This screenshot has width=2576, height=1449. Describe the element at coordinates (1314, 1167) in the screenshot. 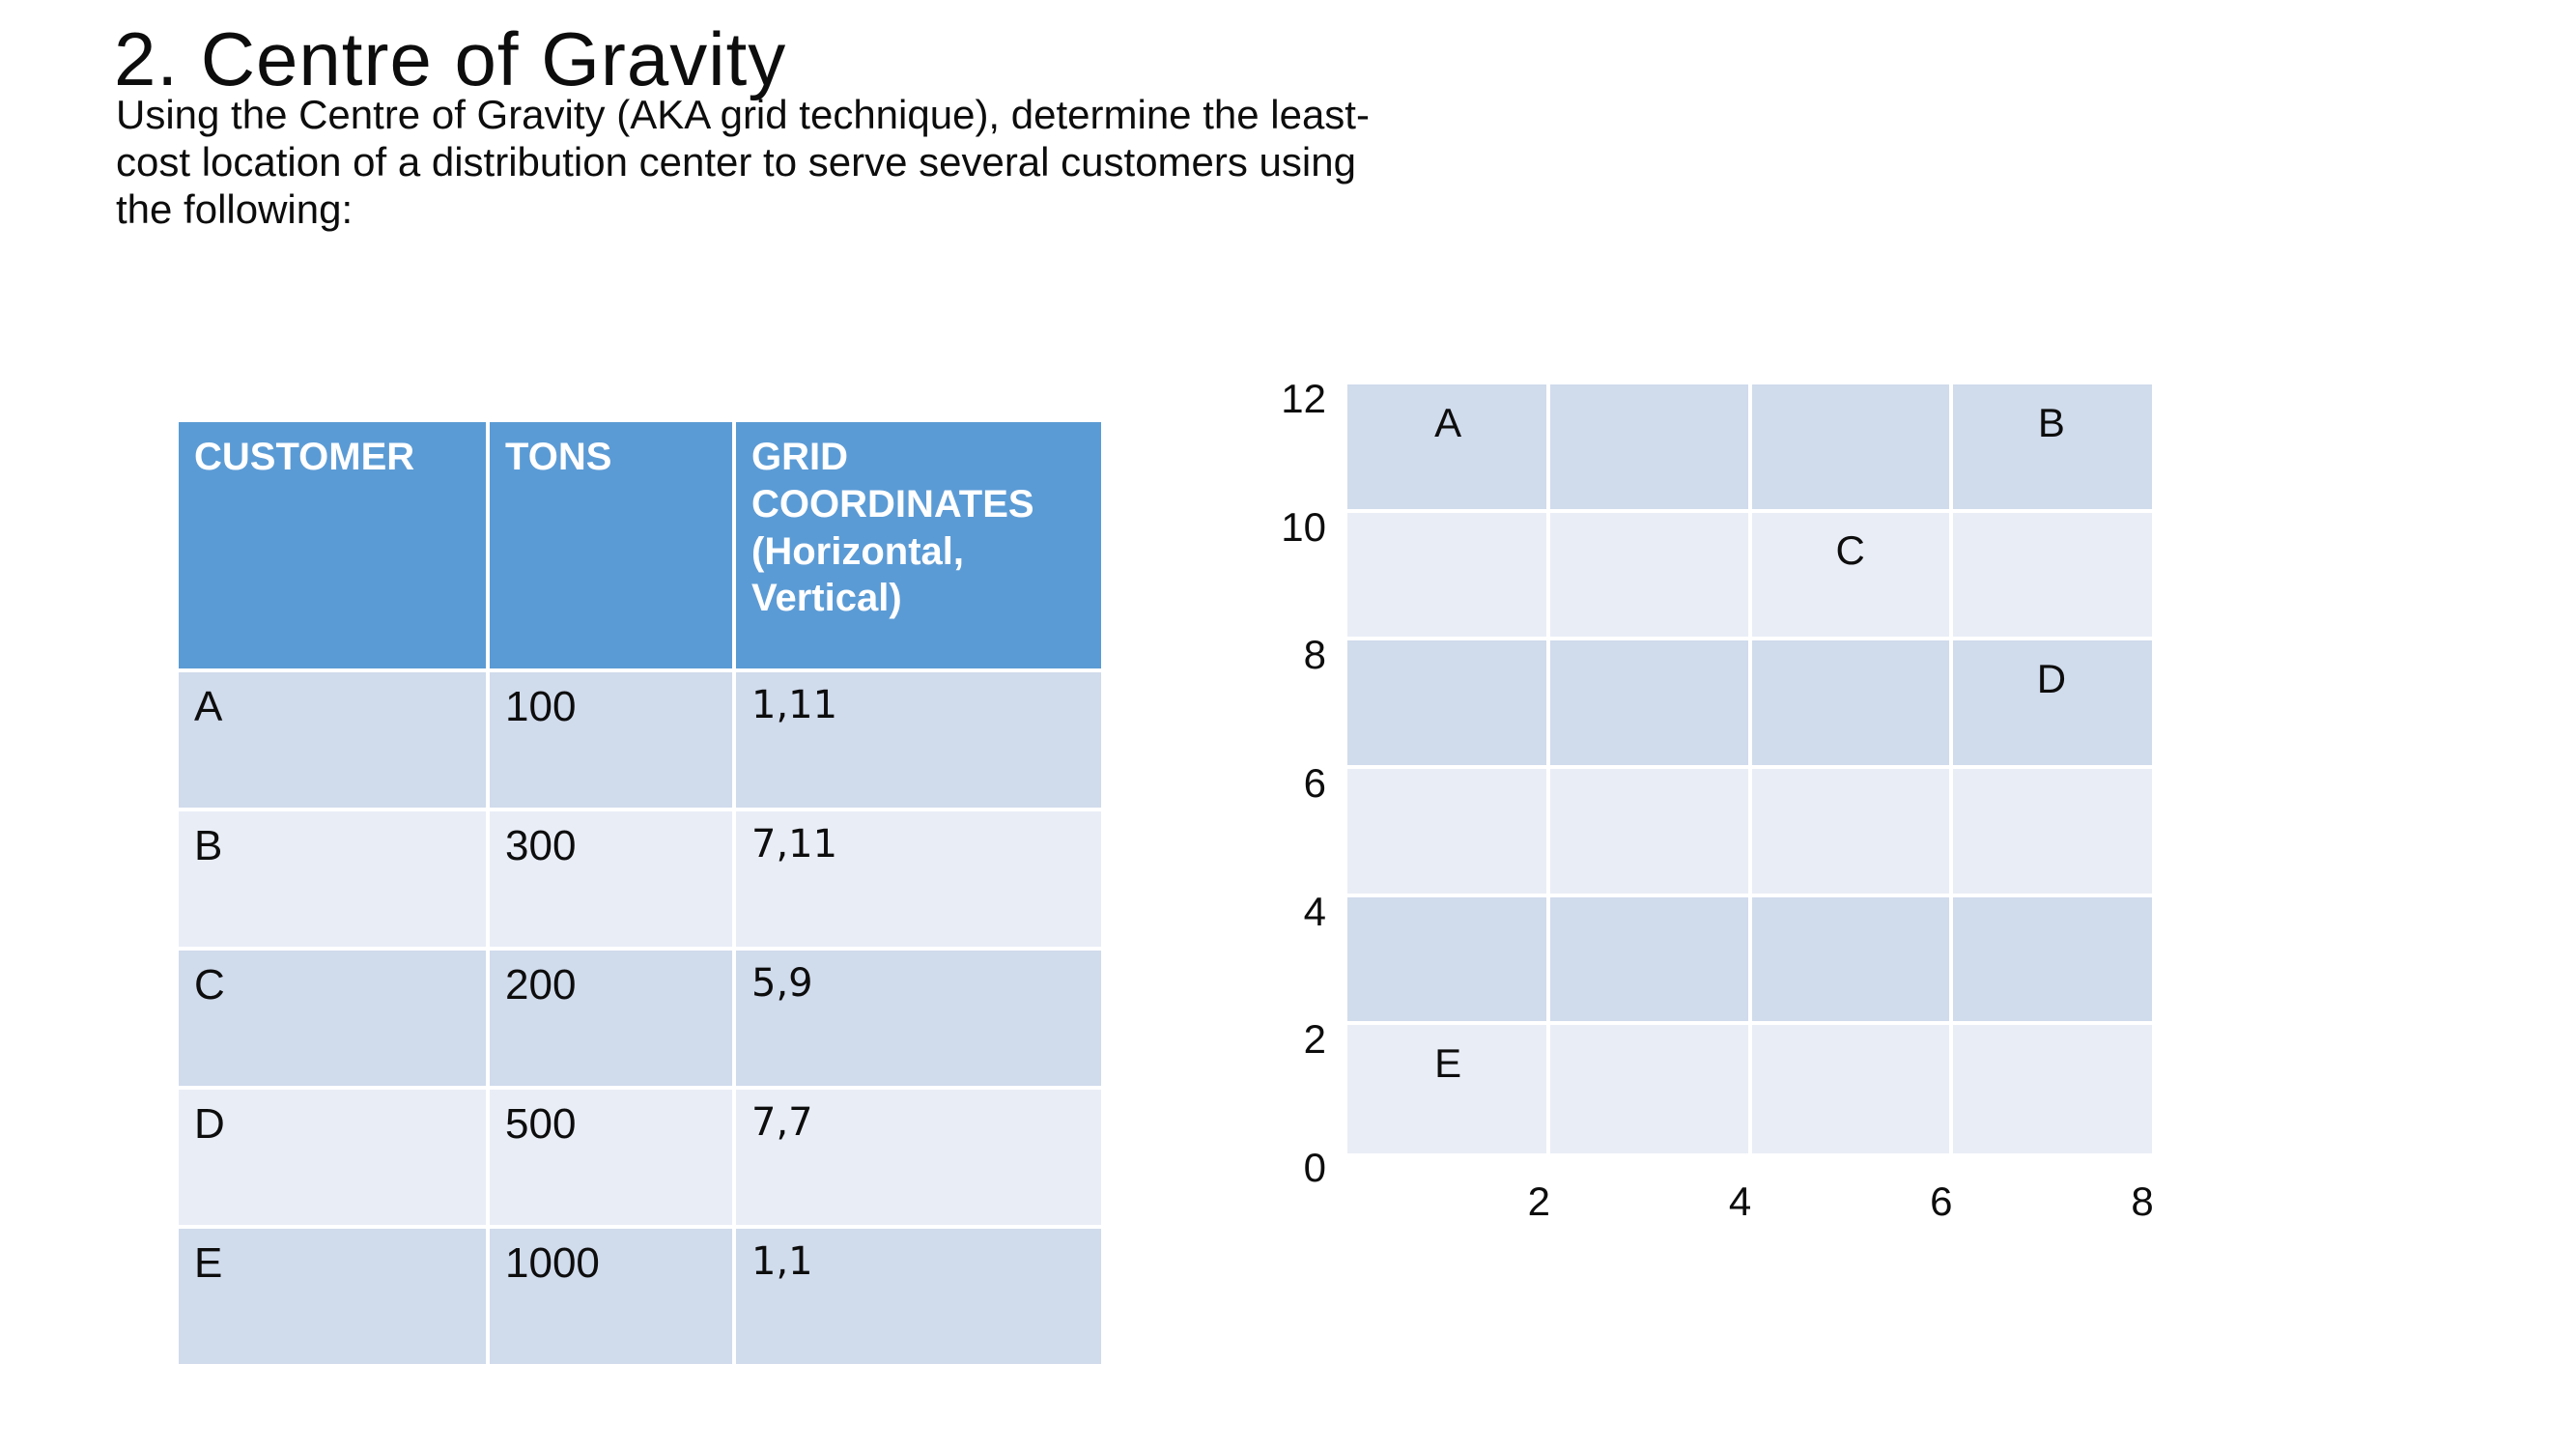

I see `y-axis-tick-label: 0` at that location.